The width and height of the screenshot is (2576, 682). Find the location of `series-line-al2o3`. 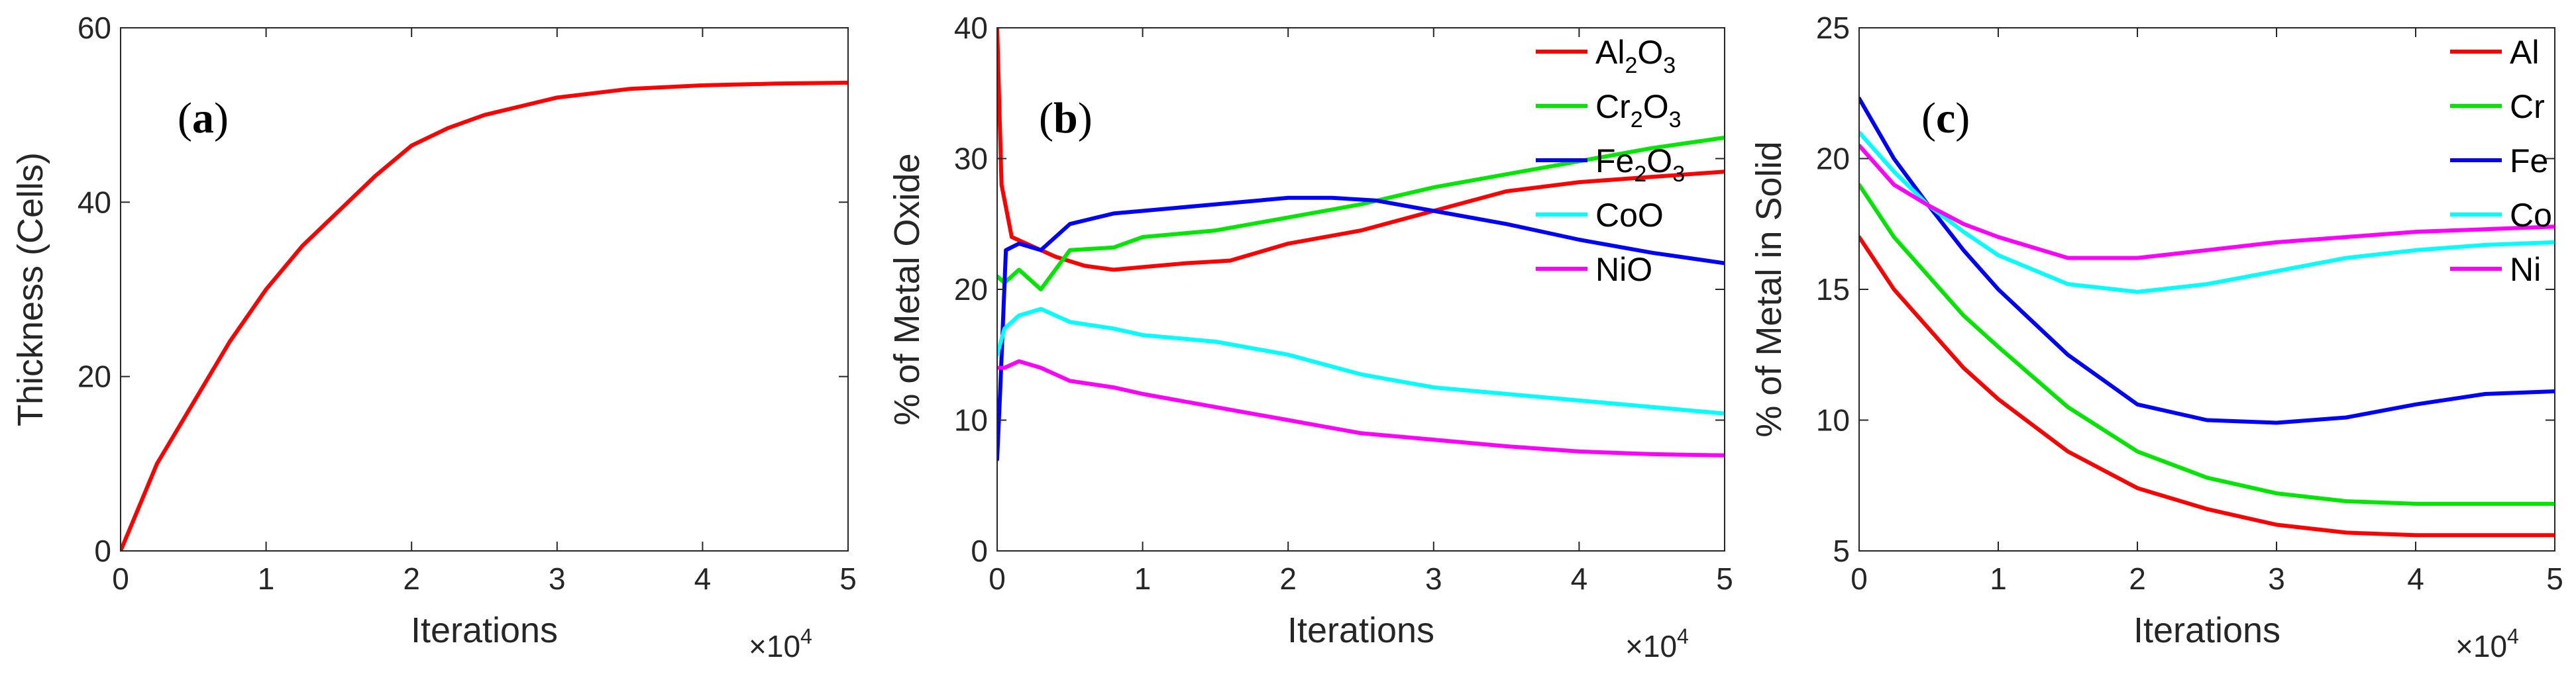

series-line-al2o3 is located at coordinates (1361, 150).